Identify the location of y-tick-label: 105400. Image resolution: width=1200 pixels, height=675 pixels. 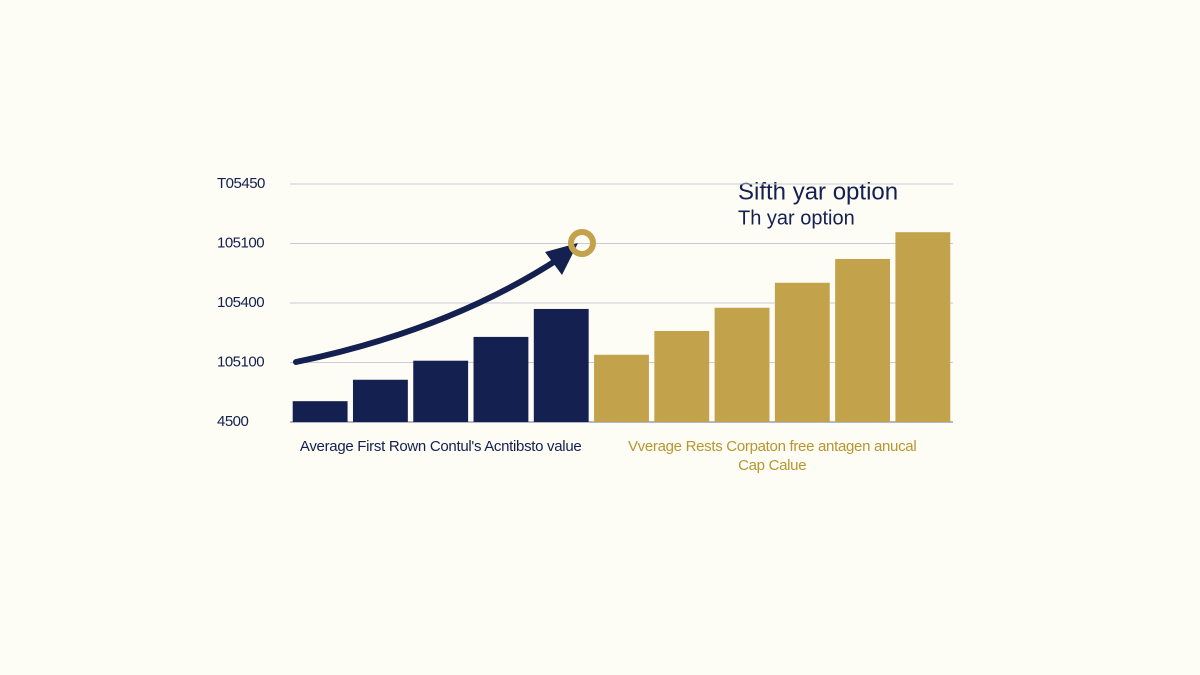
(240, 302).